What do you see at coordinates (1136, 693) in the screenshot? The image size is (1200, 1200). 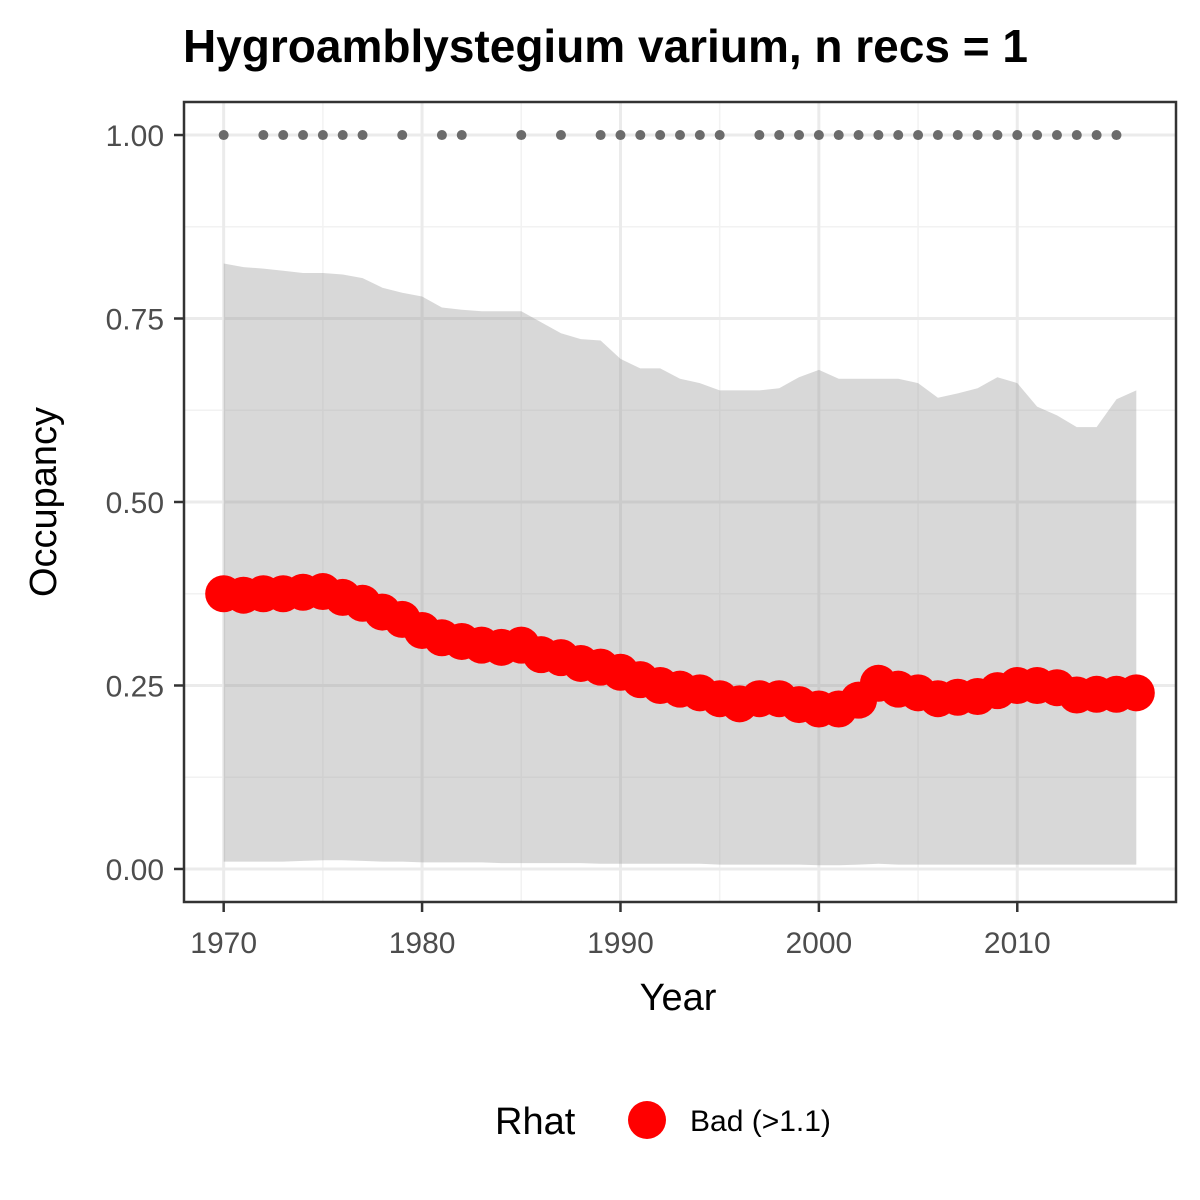 I see `occupancy-point` at bounding box center [1136, 693].